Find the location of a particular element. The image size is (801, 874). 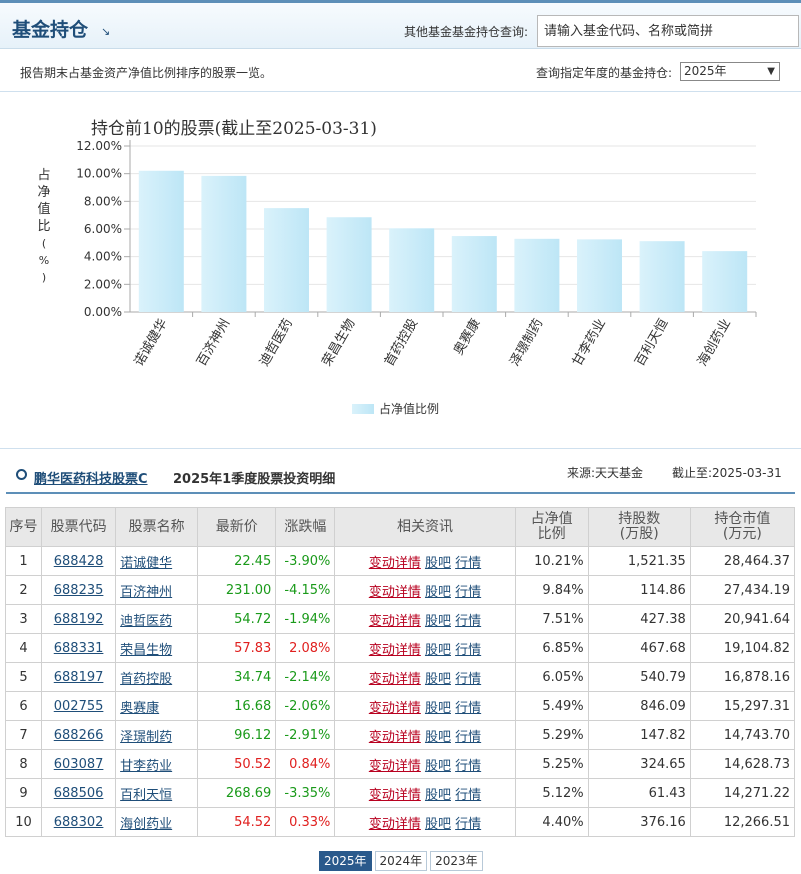

year-pager: 2025年 2024年 2023年 is located at coordinates (402, 861).